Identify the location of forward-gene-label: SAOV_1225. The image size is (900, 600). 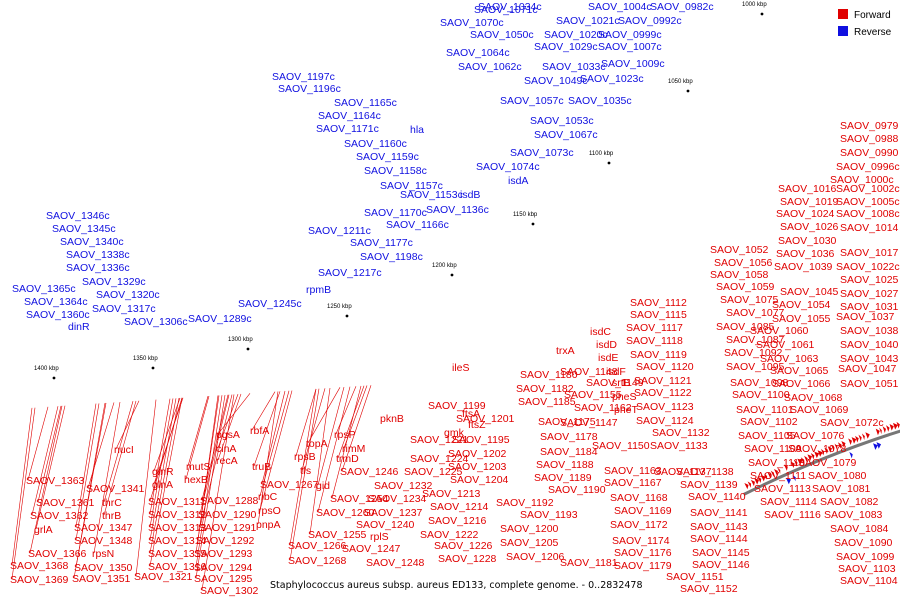
(433, 472).